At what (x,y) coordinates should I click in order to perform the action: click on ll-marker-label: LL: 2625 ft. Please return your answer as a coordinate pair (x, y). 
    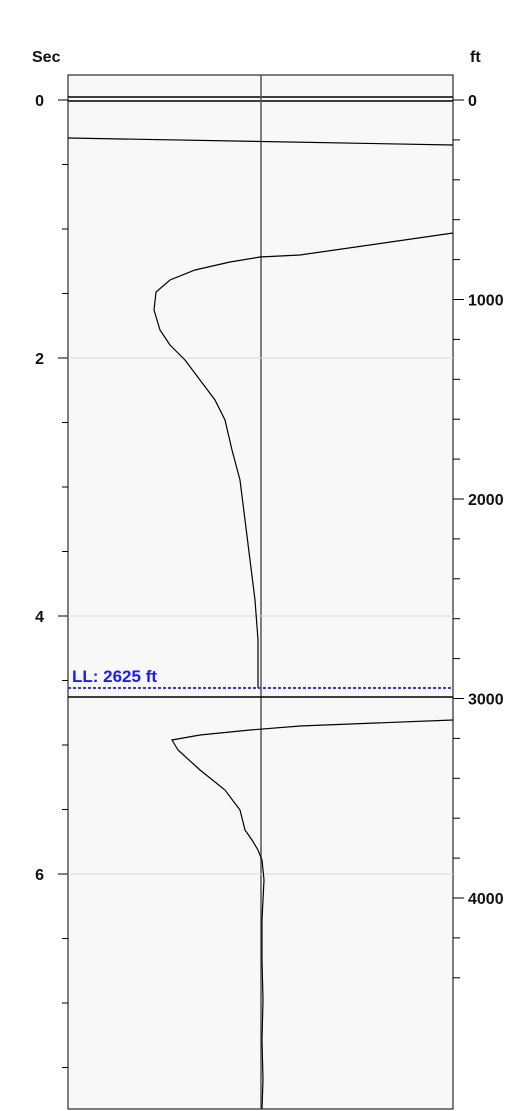
    Looking at the image, I should click on (114, 676).